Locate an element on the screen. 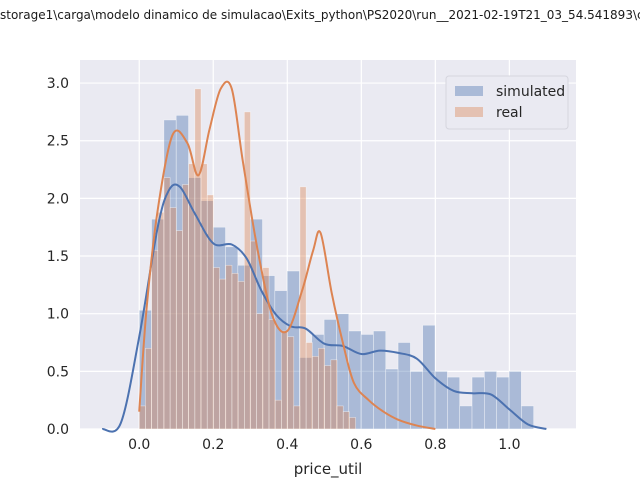  legend-box is located at coordinates (507, 102).